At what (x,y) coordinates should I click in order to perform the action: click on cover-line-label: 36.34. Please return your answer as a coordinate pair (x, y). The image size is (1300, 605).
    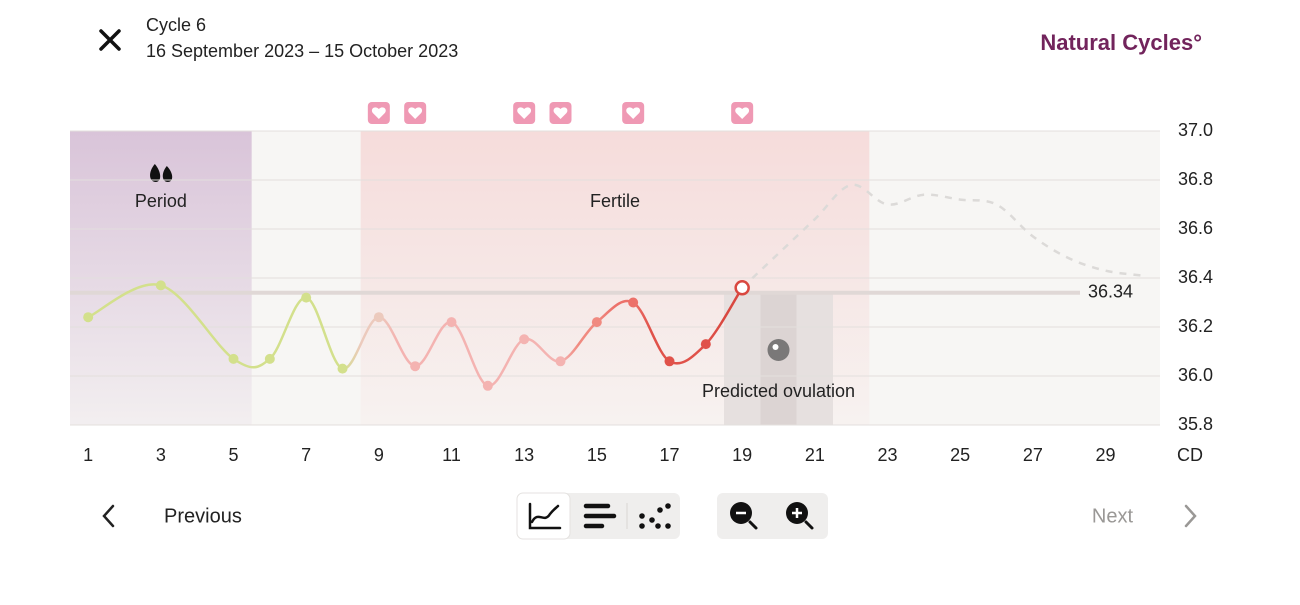
    Looking at the image, I should click on (1110, 291).